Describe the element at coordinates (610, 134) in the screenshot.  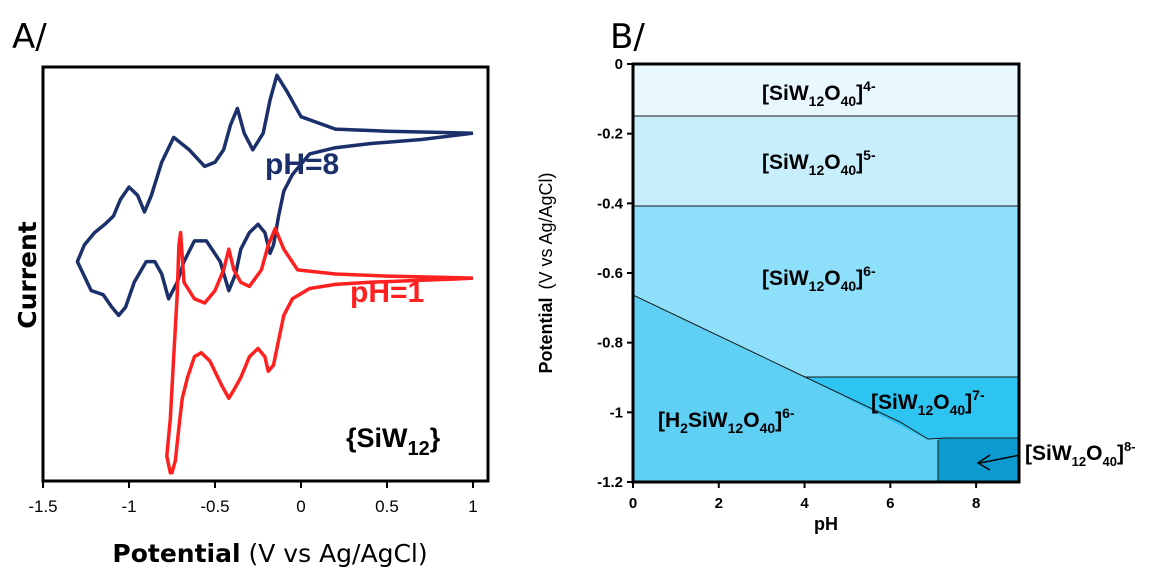
I see `chart-b-y-tick-label: -0.2` at that location.